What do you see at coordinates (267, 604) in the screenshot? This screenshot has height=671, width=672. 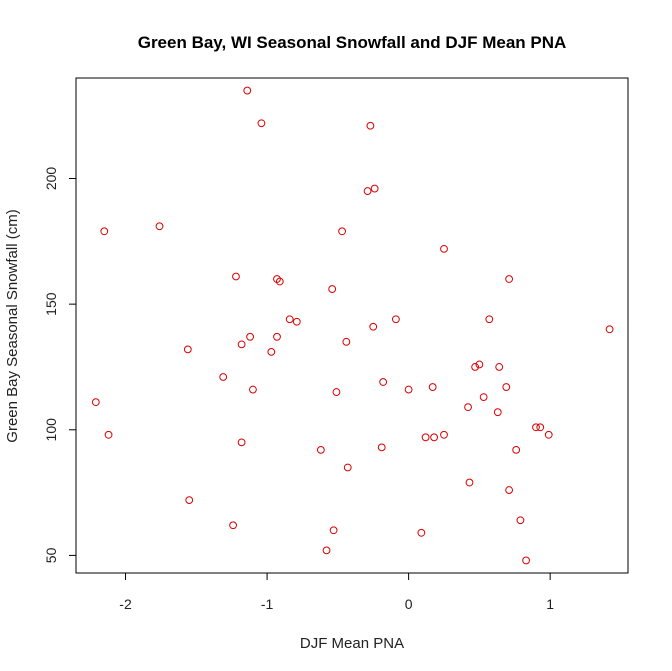 I see `x-tick-label: -1` at bounding box center [267, 604].